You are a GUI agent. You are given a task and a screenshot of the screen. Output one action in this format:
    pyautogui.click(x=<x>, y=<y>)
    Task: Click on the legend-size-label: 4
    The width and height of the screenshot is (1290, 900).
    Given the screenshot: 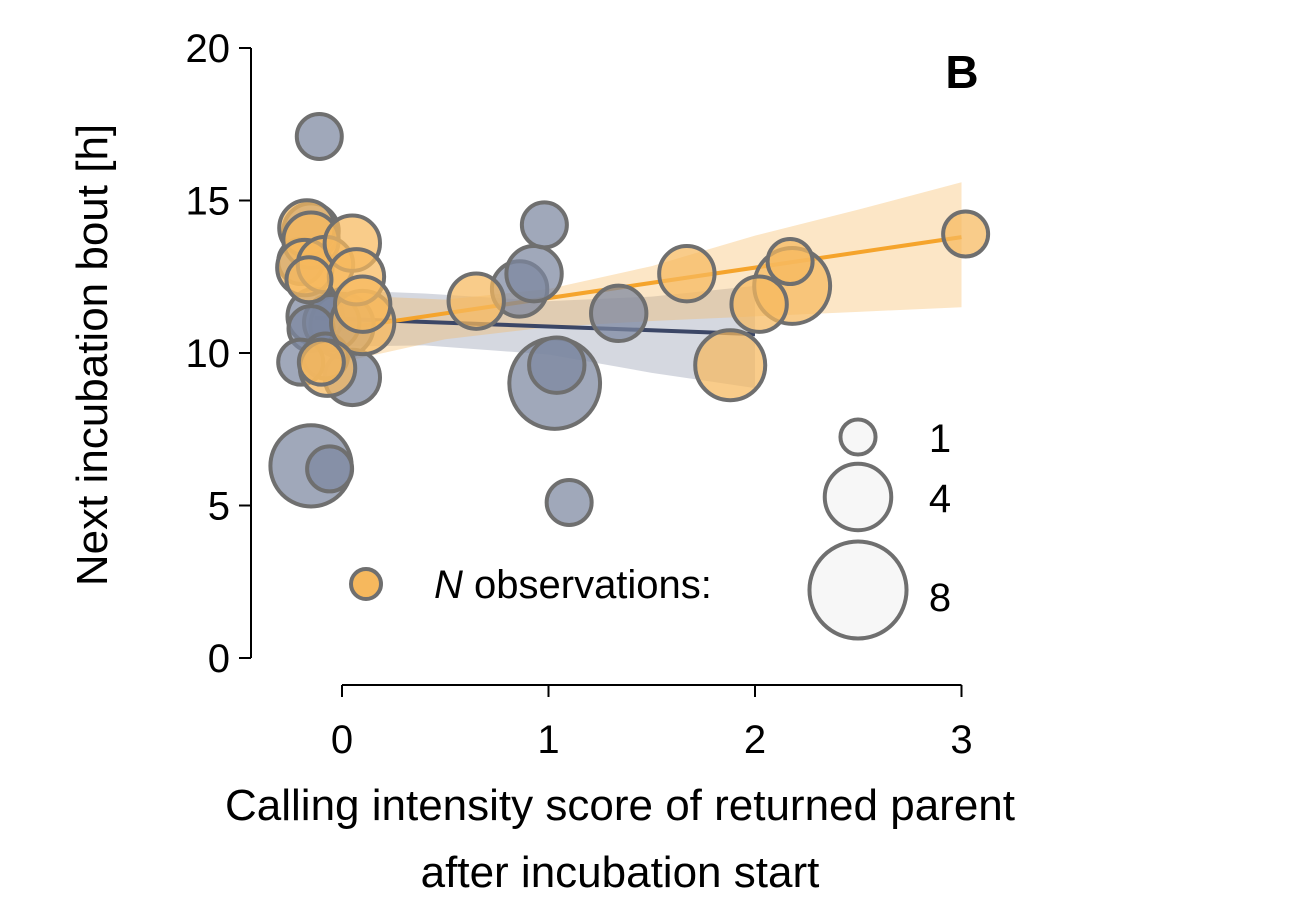 What is the action you would take?
    pyautogui.click(x=940, y=499)
    